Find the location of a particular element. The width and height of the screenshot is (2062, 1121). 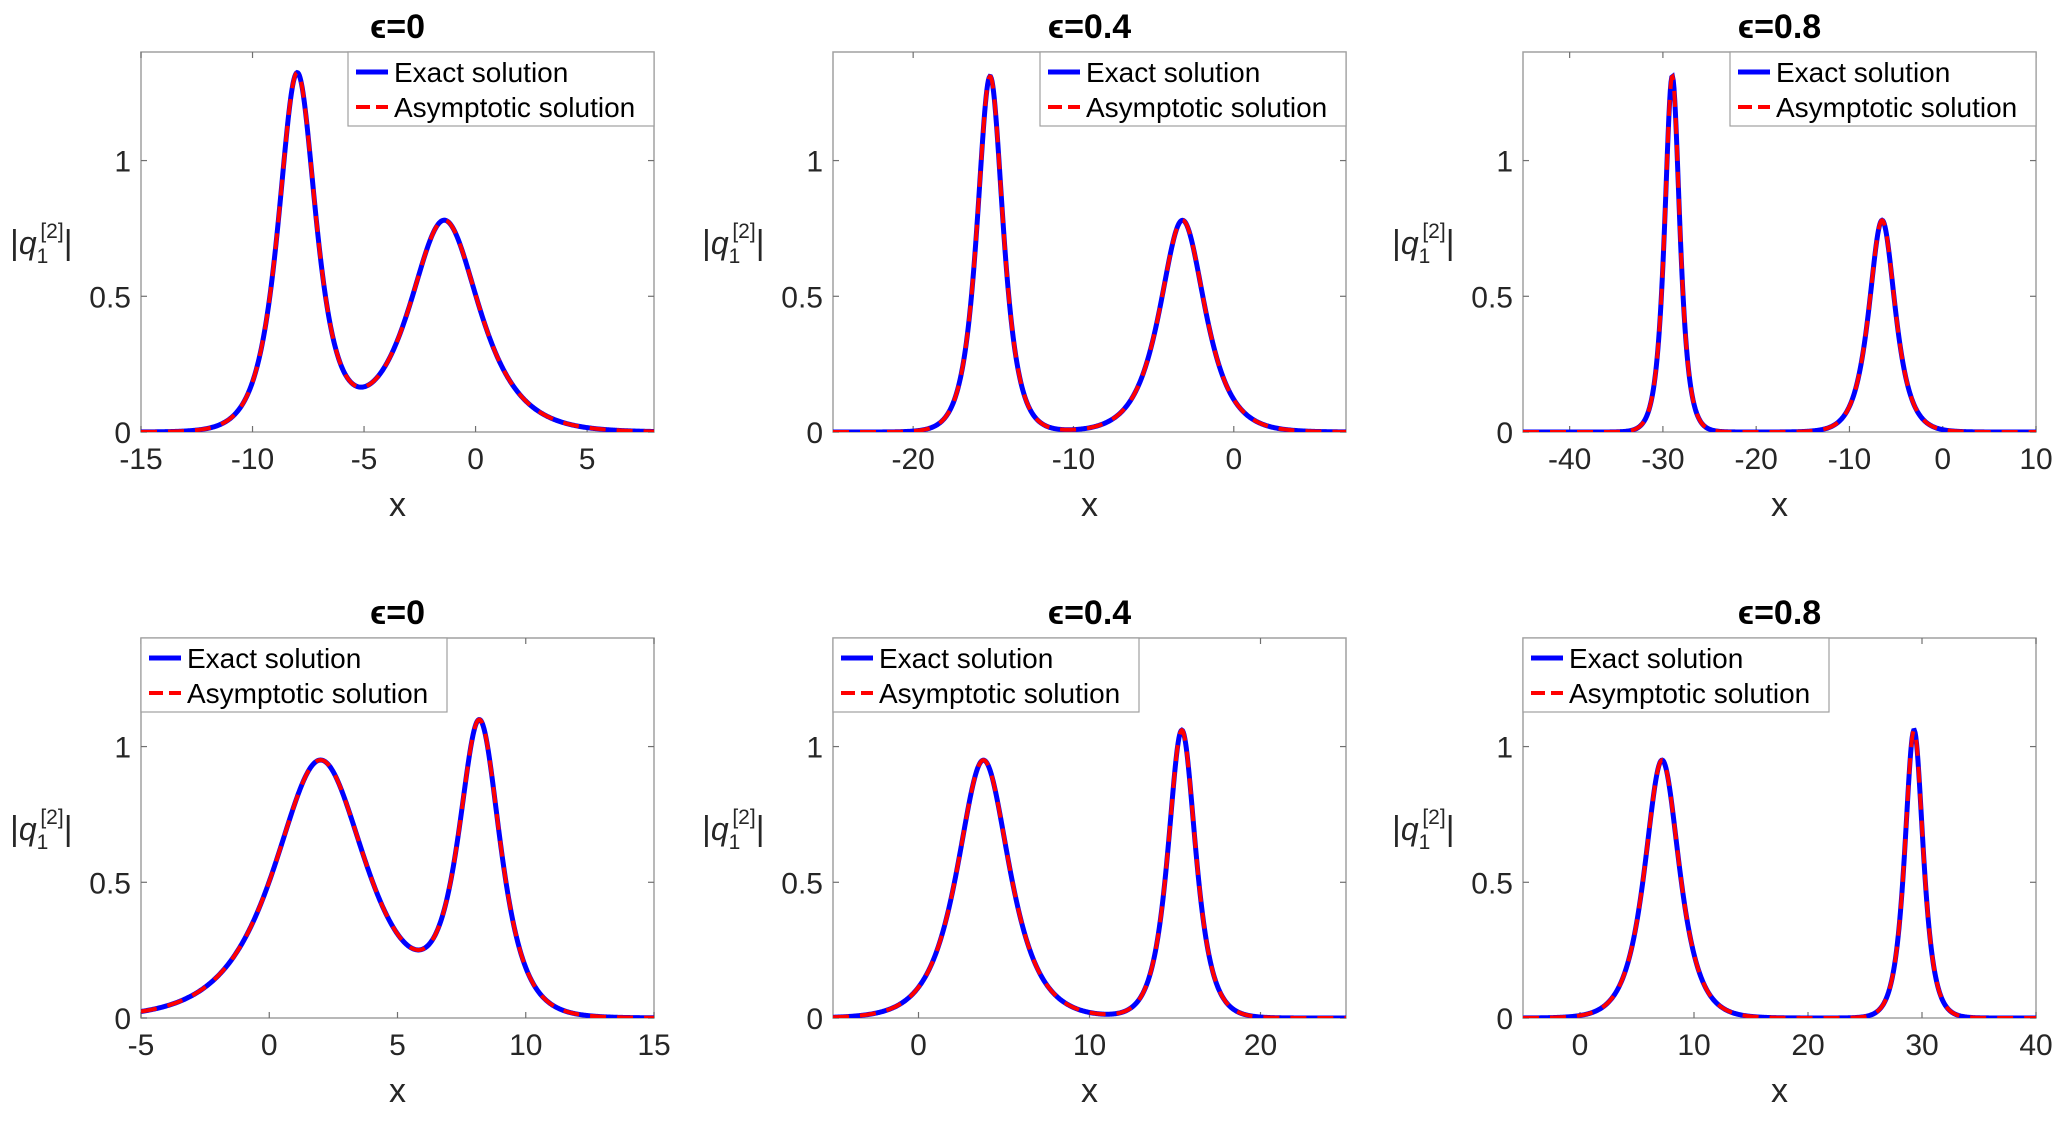

x-tick-label: -40 is located at coordinates (1569, 459).